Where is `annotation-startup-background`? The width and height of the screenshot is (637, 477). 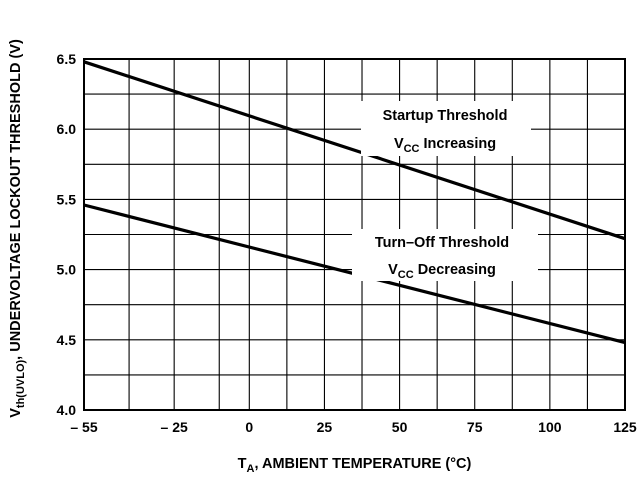 annotation-startup-background is located at coordinates (446, 128).